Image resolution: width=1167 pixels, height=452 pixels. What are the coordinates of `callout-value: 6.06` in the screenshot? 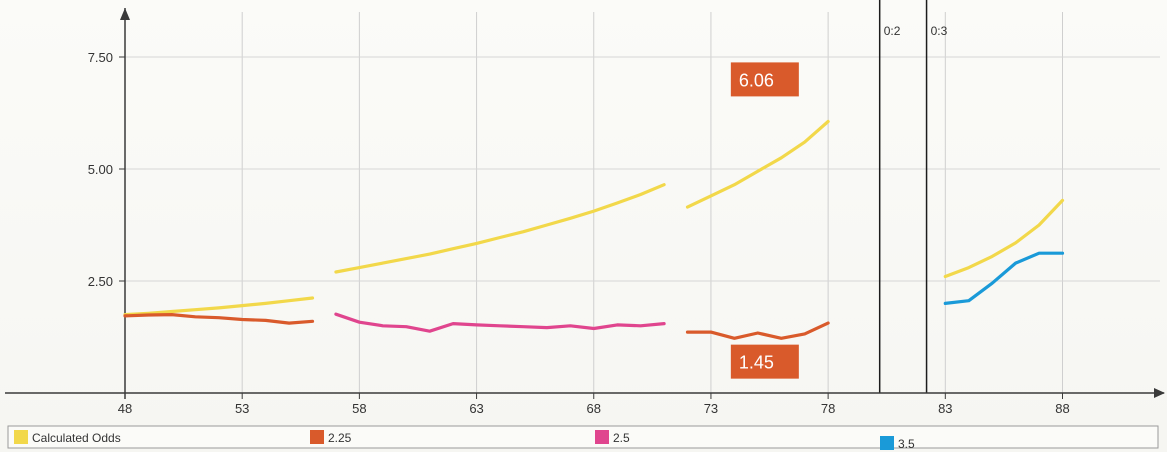 It's located at (756, 80).